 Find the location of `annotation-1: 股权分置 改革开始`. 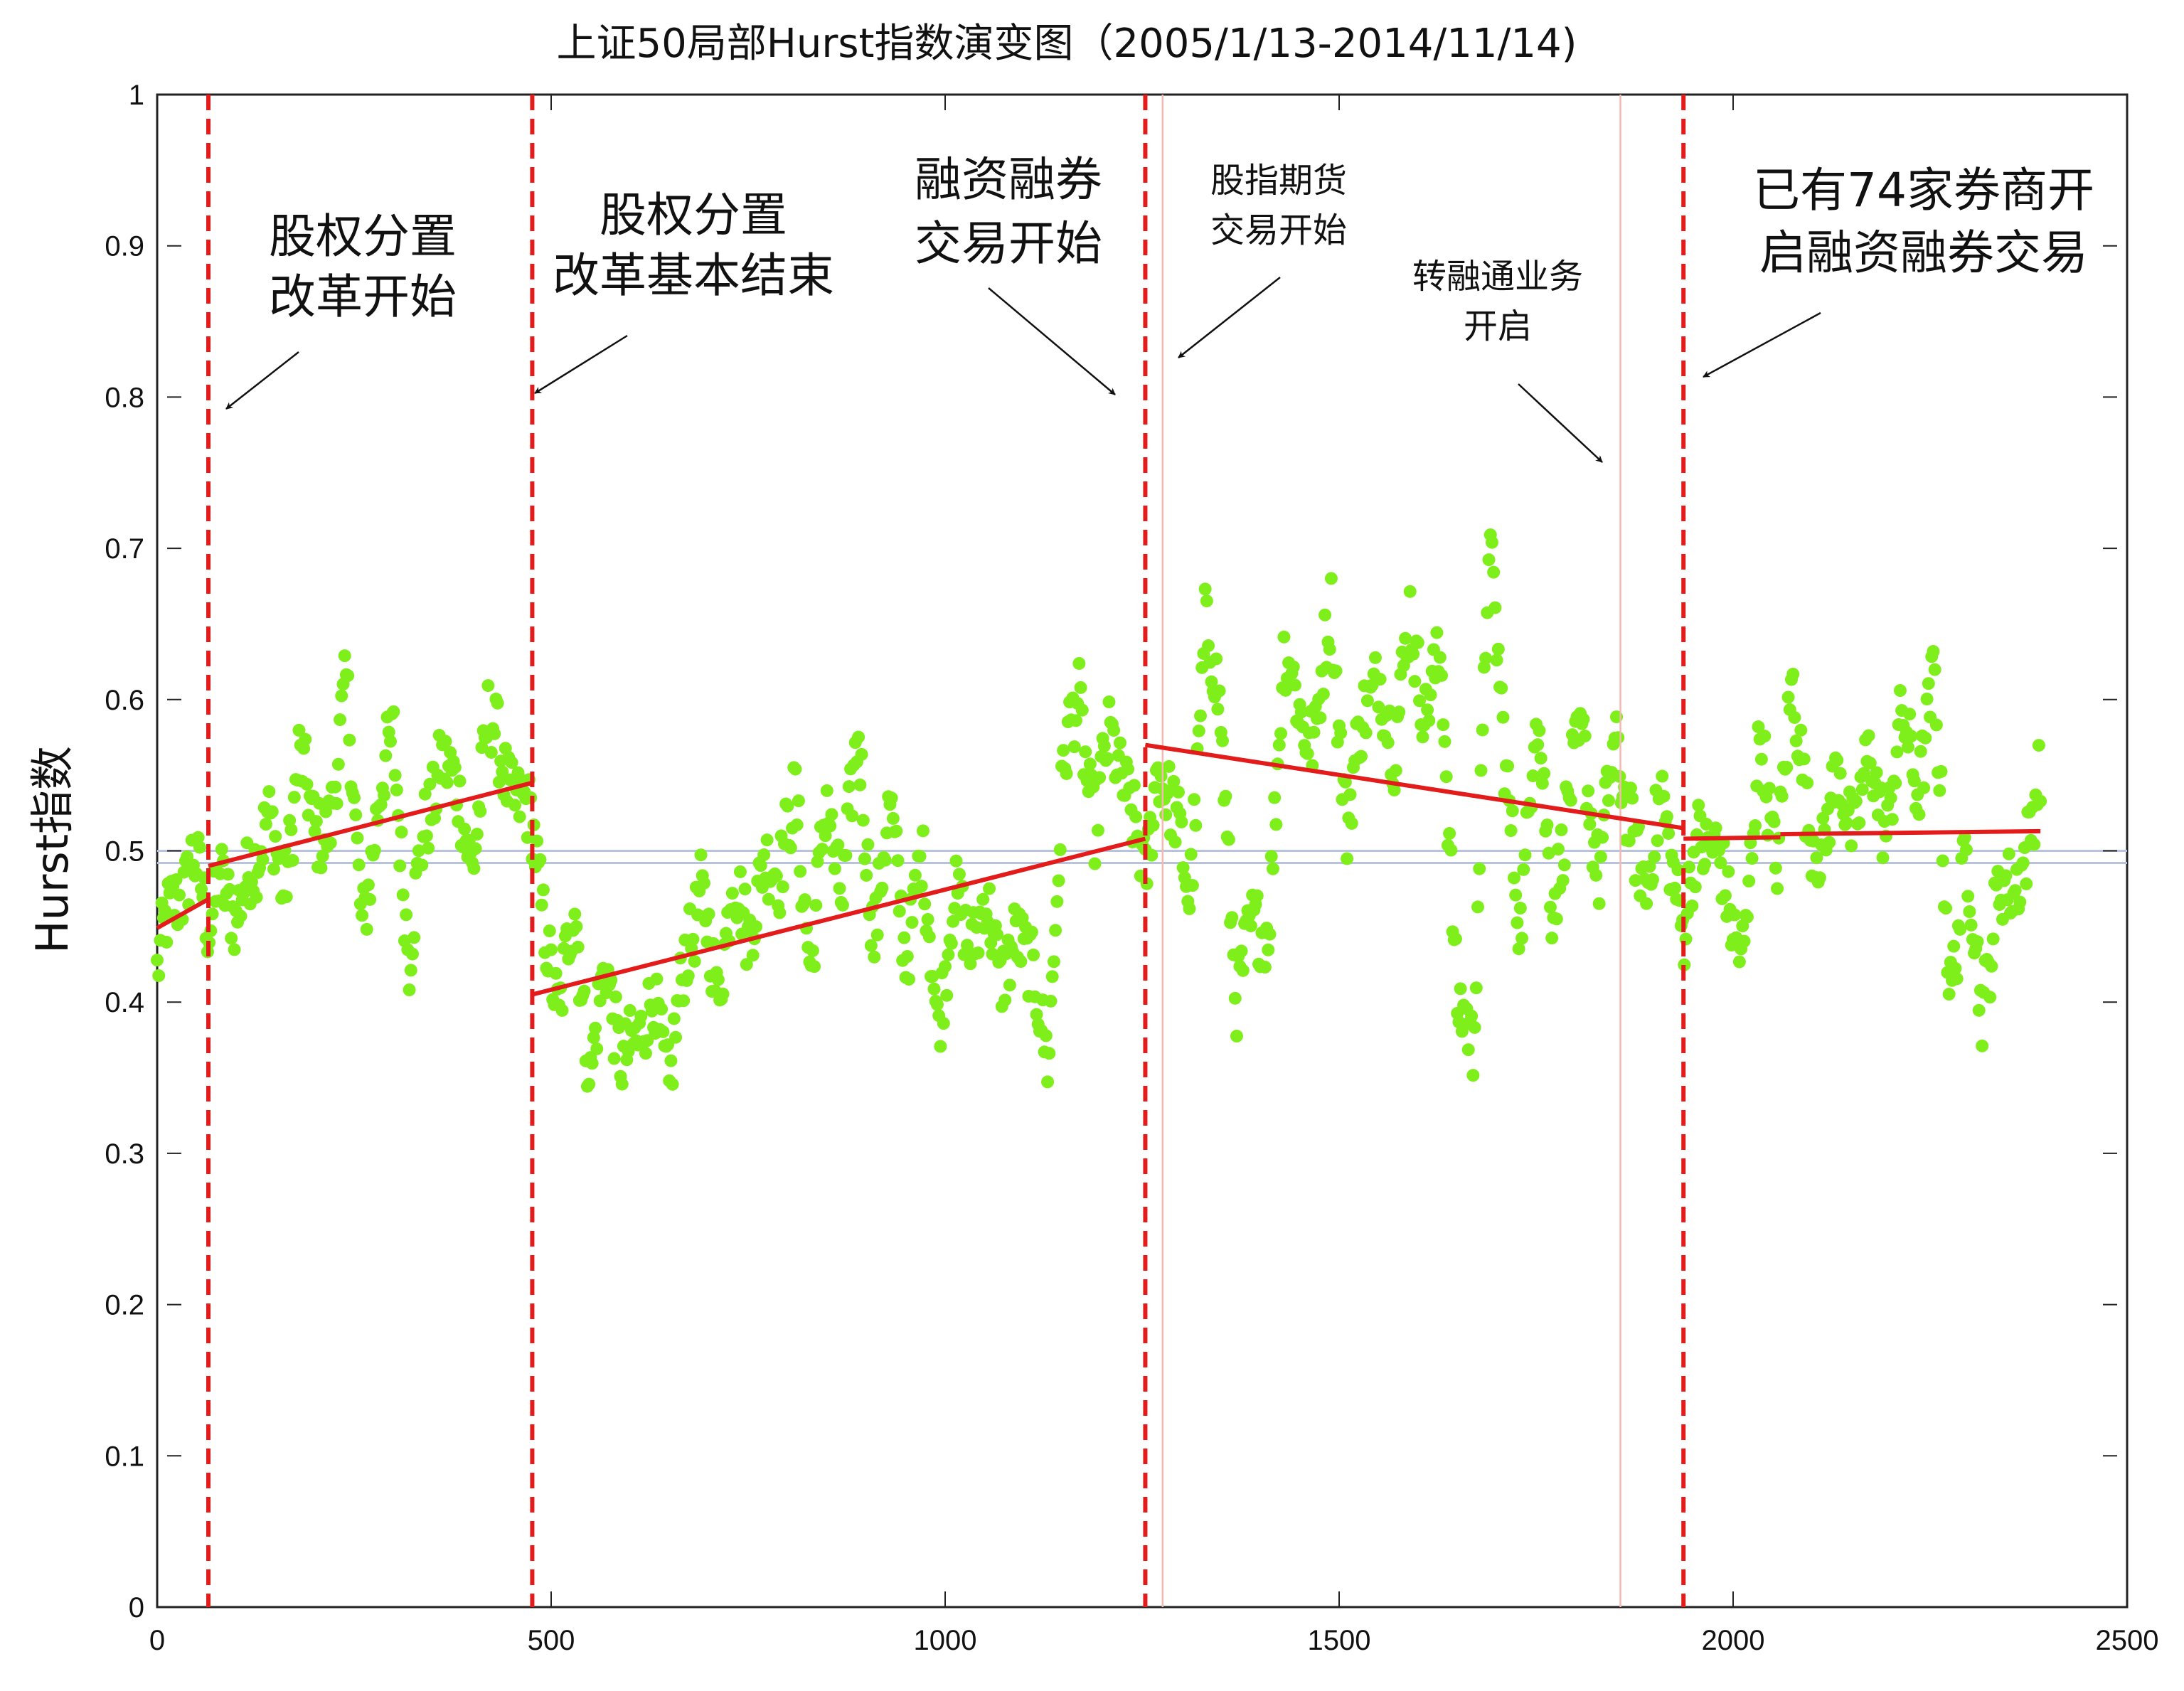

annotation-1: 股权分置 改革开始 is located at coordinates (341, 309).